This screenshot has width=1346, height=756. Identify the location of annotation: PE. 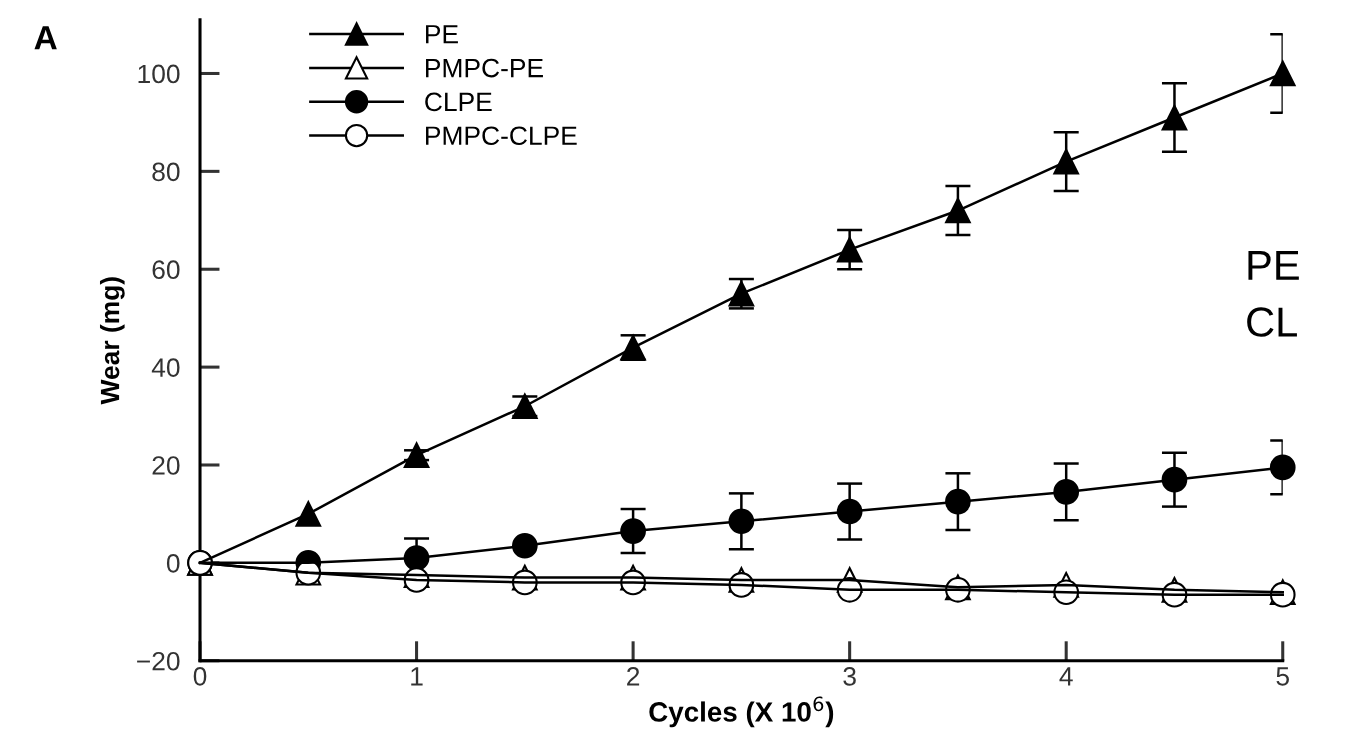
(1273, 265).